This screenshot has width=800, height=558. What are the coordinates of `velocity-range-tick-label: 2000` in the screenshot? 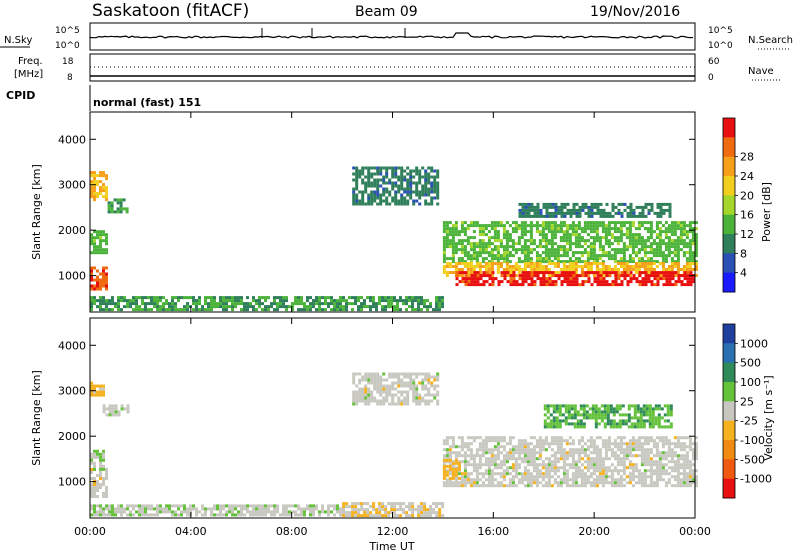 It's located at (72, 436).